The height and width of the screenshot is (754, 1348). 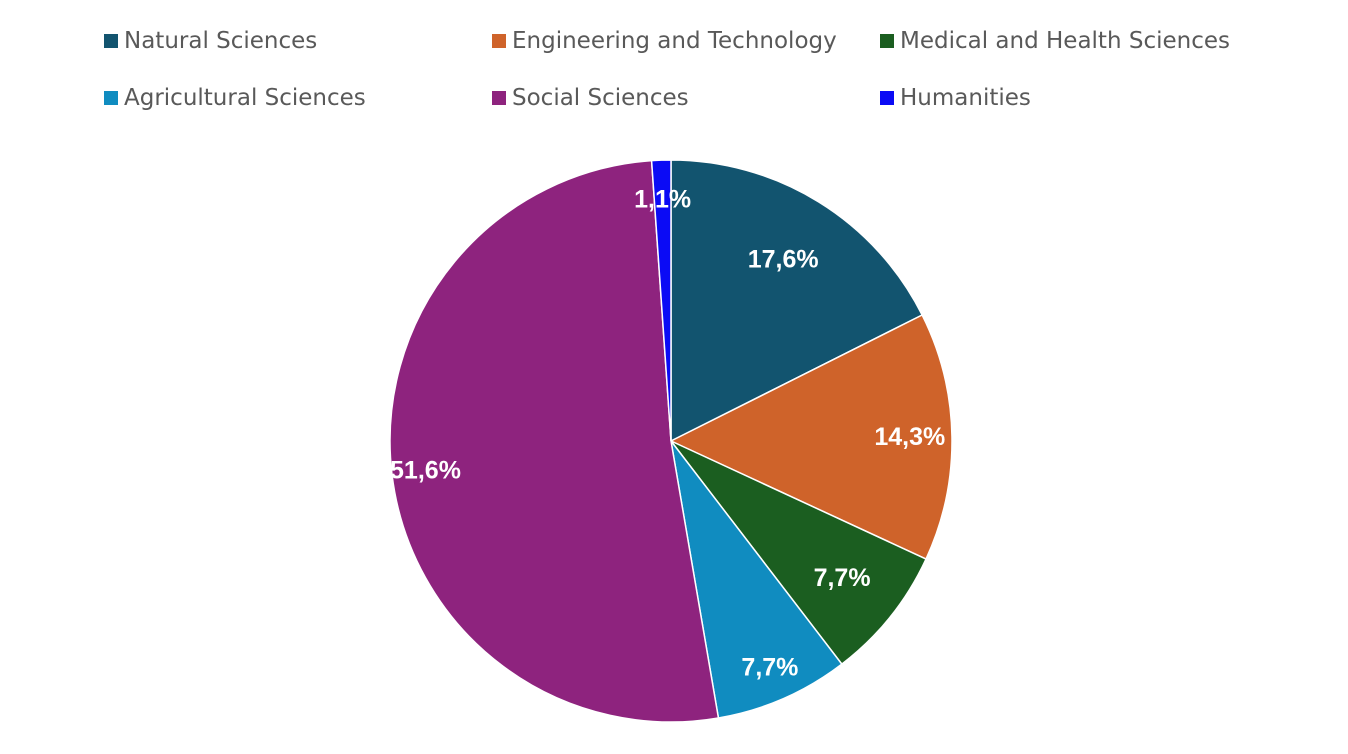 I want to click on legend-label: Engineering and Technology, so click(x=674, y=41).